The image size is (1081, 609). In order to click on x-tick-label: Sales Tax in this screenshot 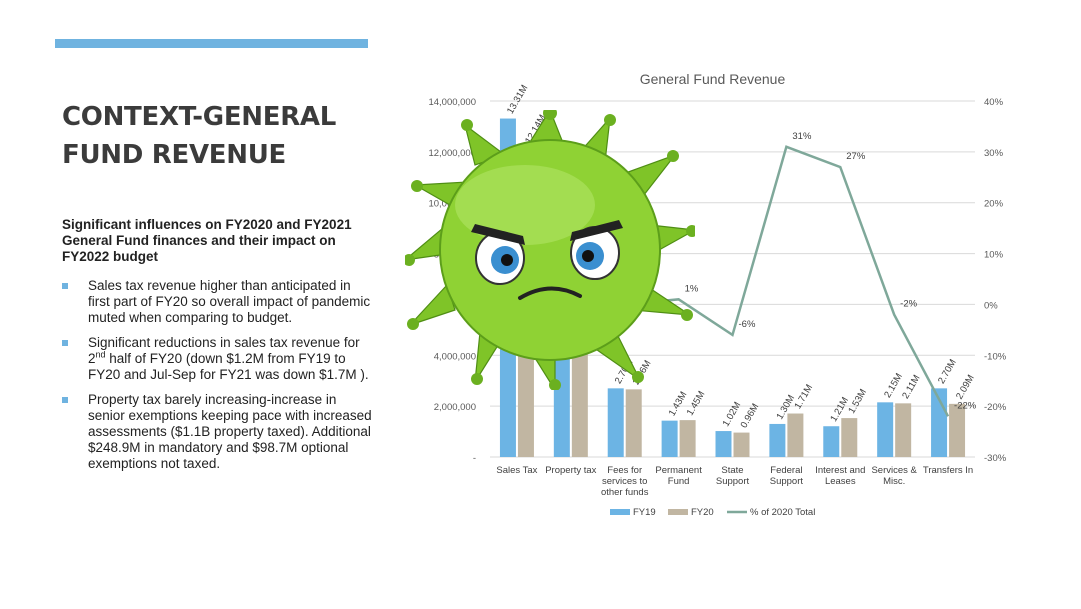, I will do `click(516, 470)`.